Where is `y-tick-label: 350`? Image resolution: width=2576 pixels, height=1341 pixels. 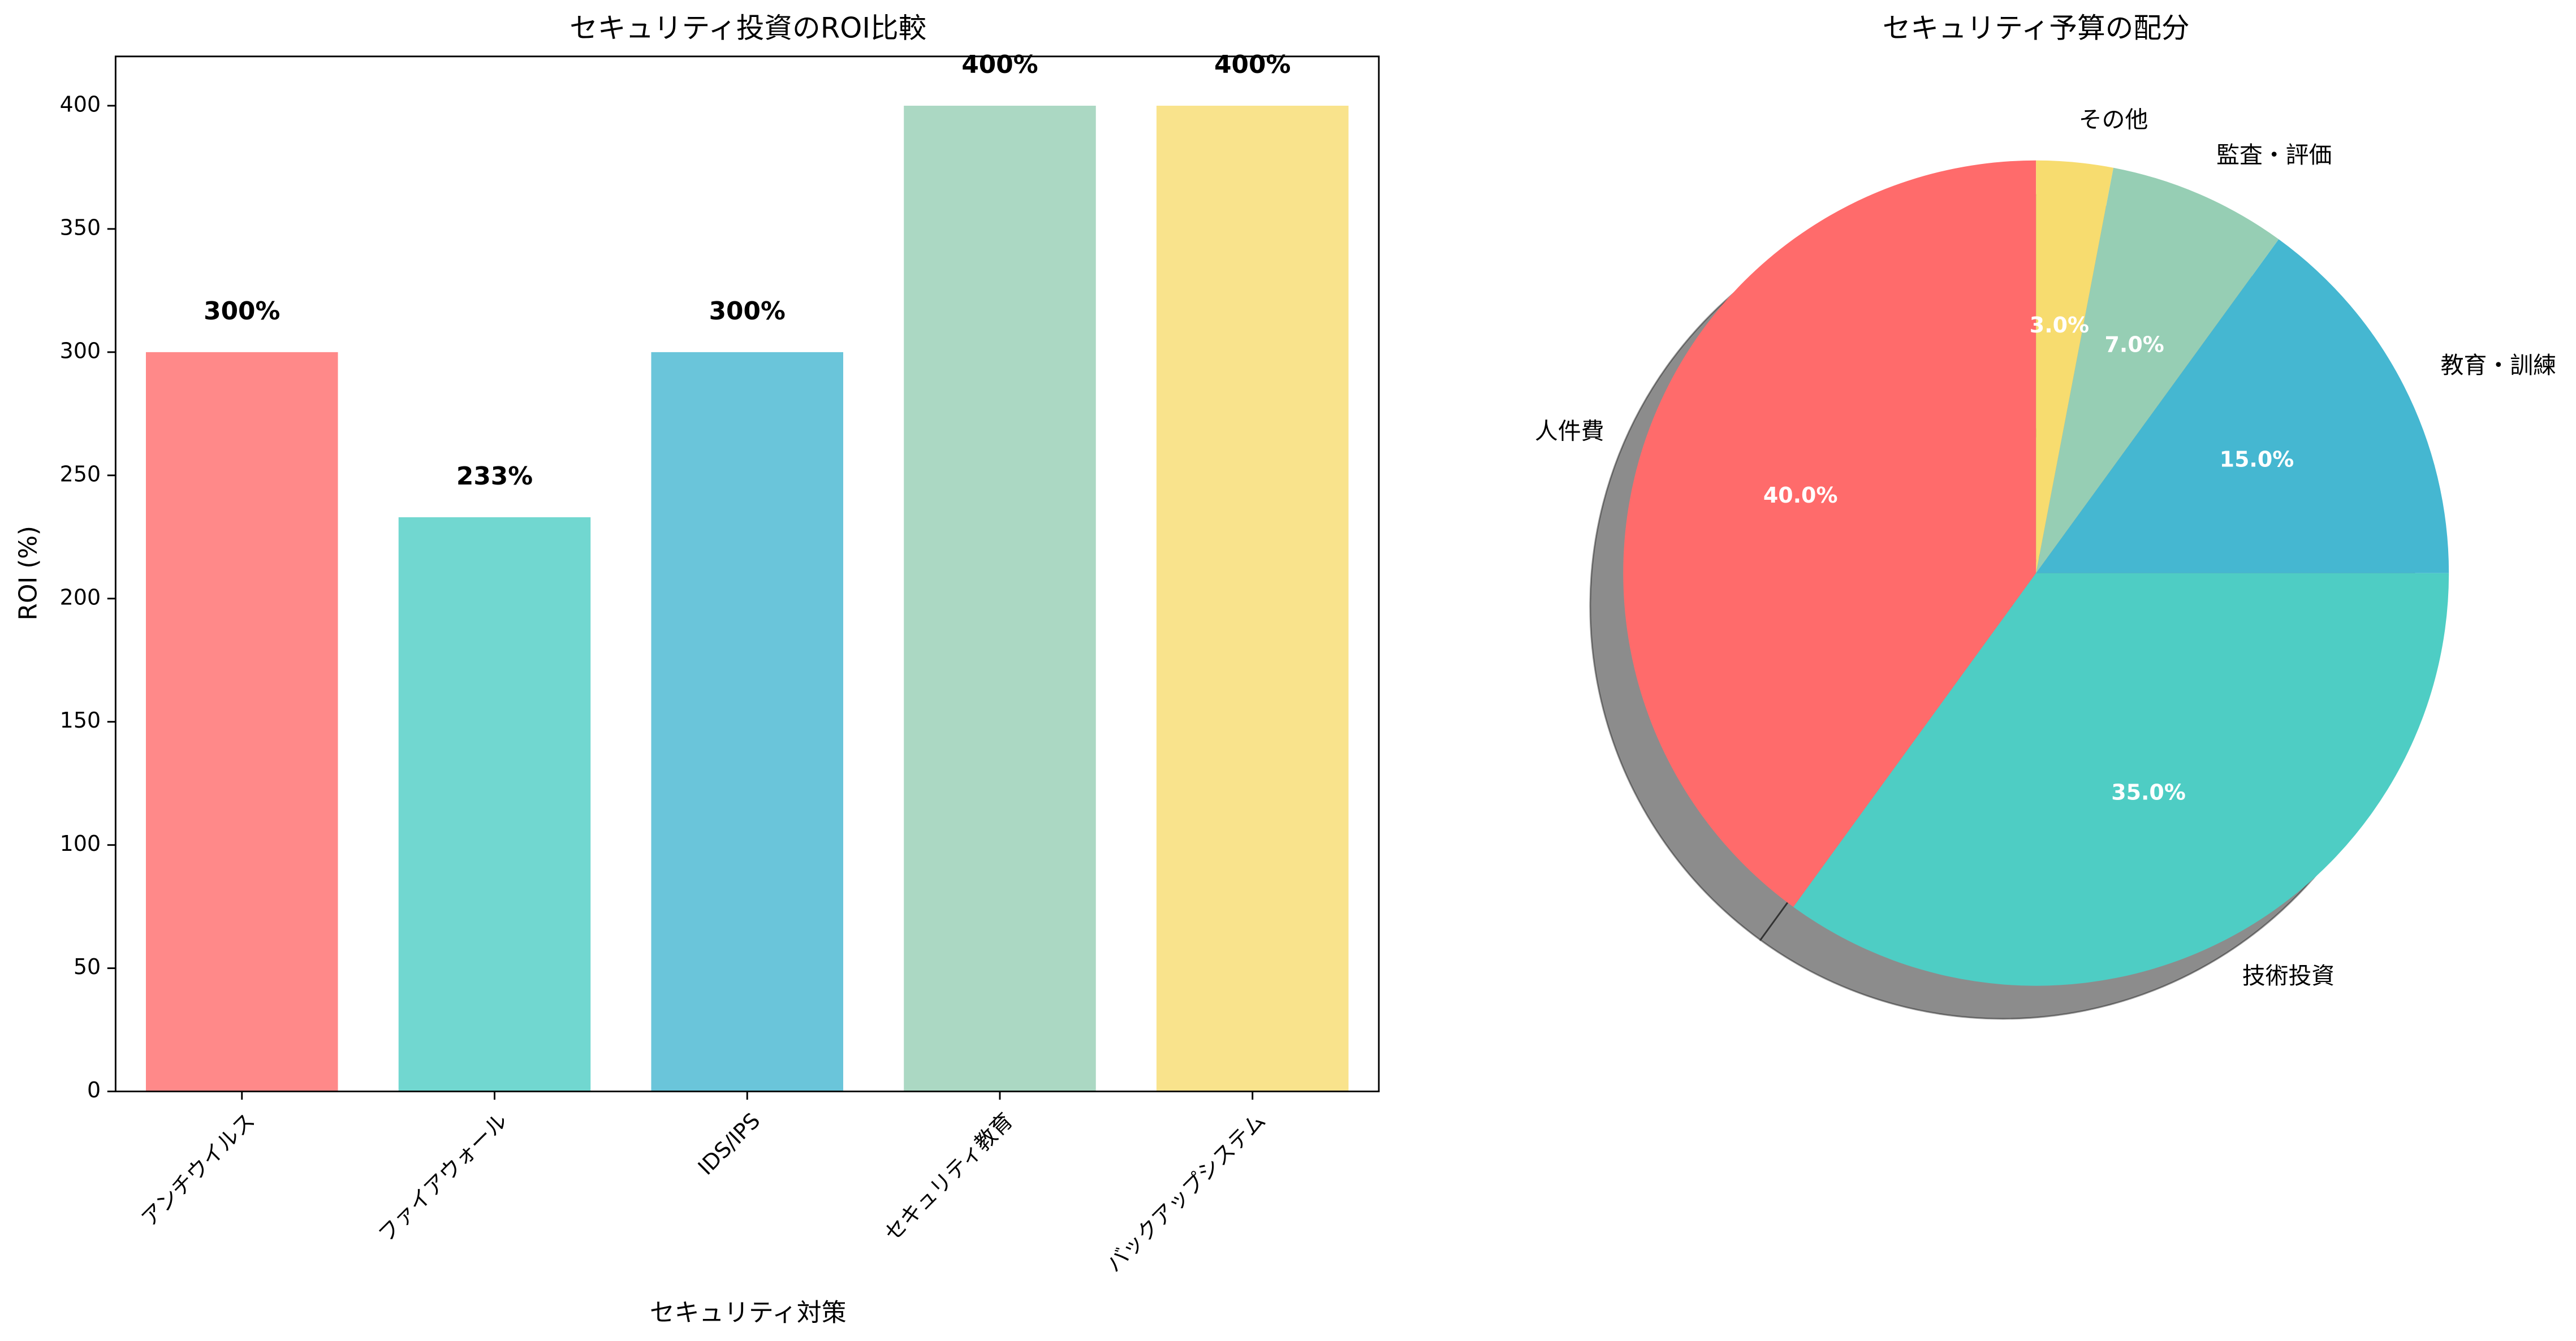 y-tick-label: 350 is located at coordinates (80, 227).